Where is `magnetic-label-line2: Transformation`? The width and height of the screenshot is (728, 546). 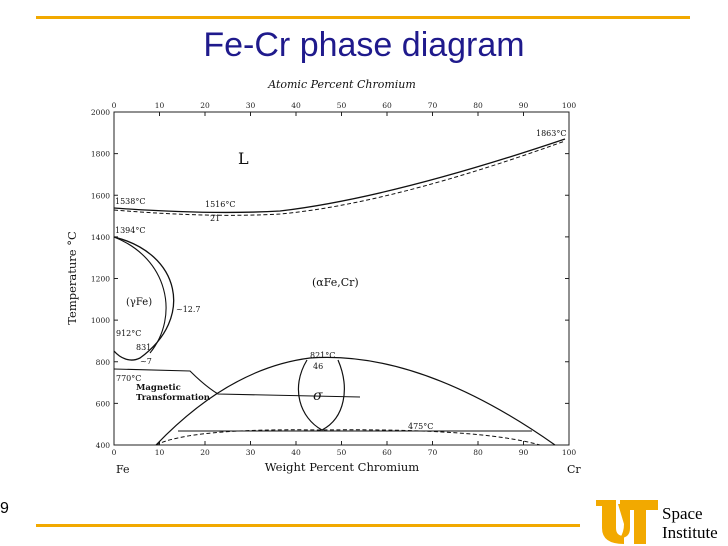
magnetic-label-line2: Transformation is located at coordinates (173, 398).